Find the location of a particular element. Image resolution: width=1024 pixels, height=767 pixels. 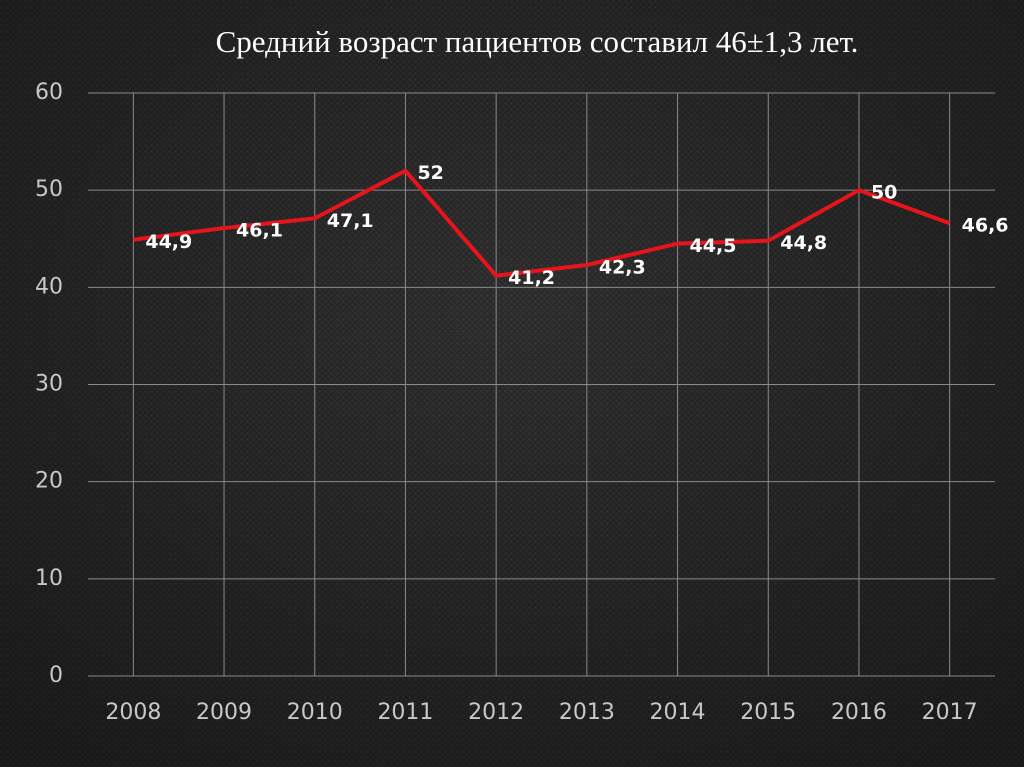

data-label: 46,6 is located at coordinates (985, 226).